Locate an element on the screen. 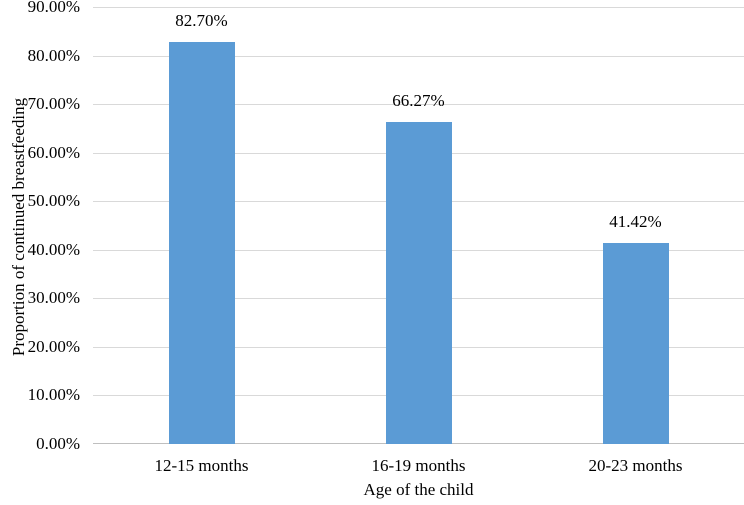  bar-value-label: 82.70% is located at coordinates (201, 21).